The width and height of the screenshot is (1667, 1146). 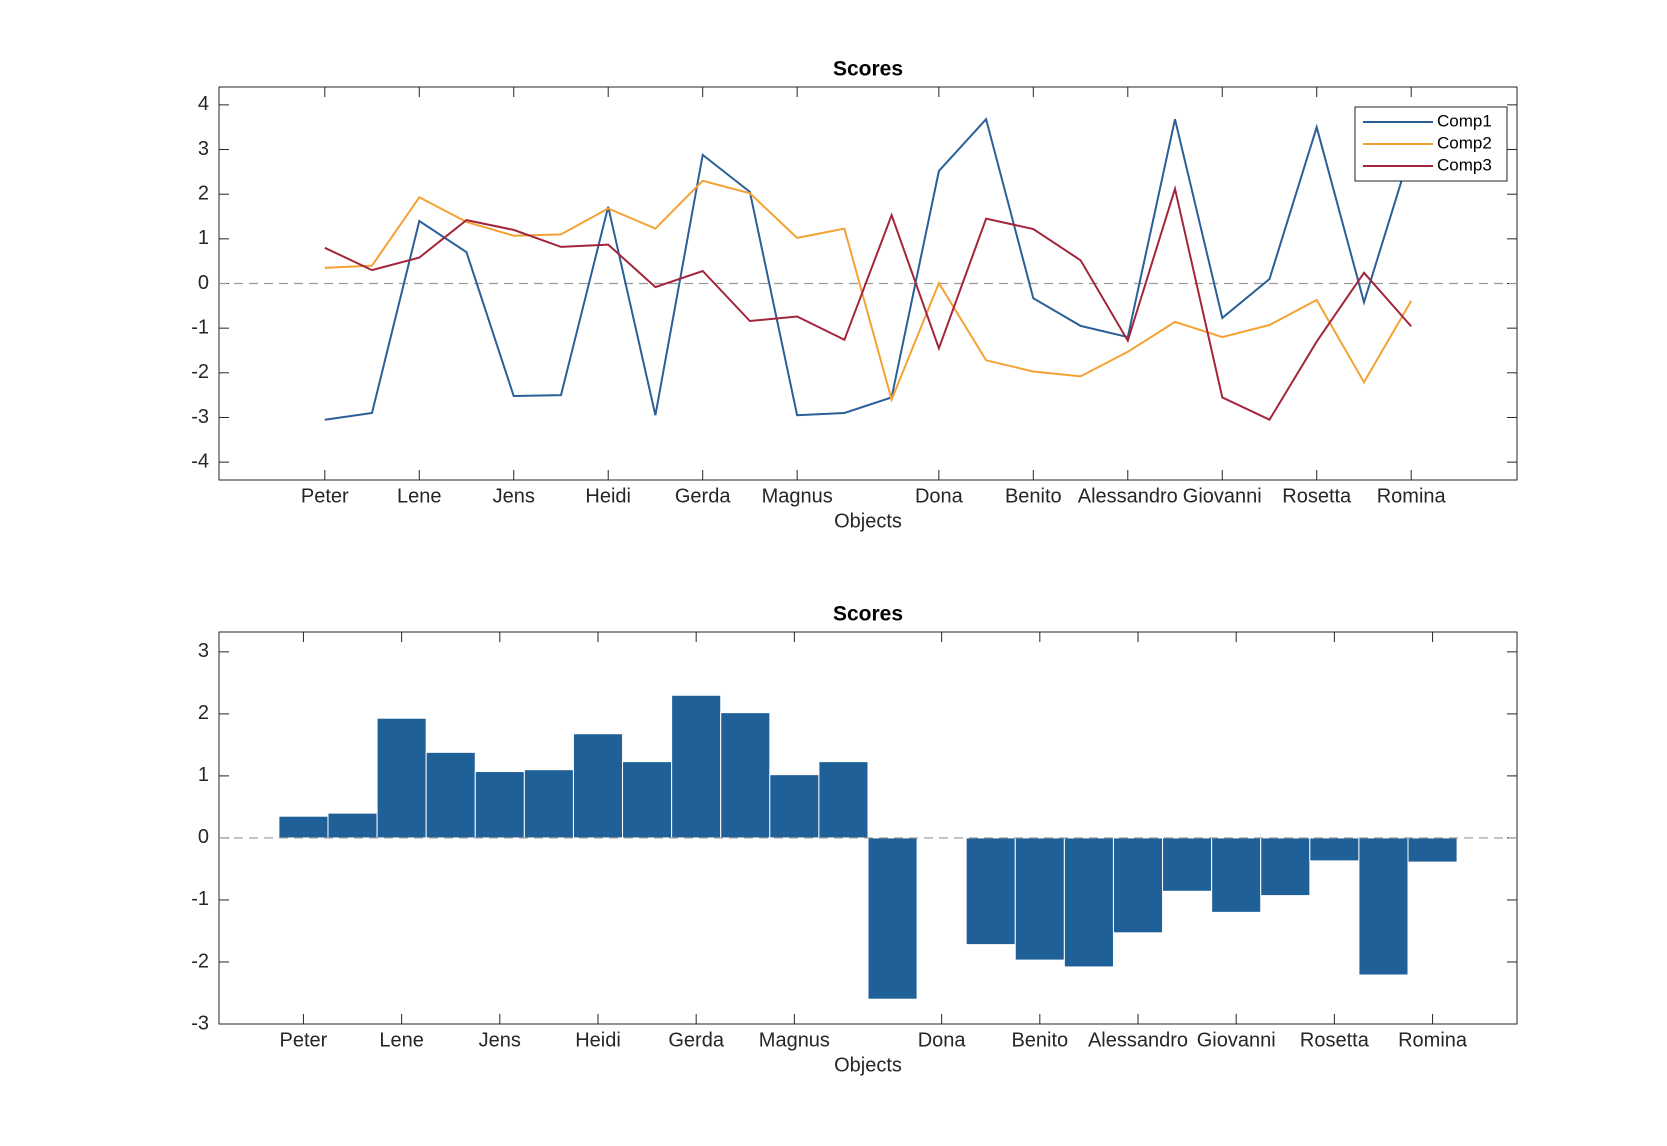 What do you see at coordinates (1464, 142) in the screenshot?
I see `legend-label: Comp2` at bounding box center [1464, 142].